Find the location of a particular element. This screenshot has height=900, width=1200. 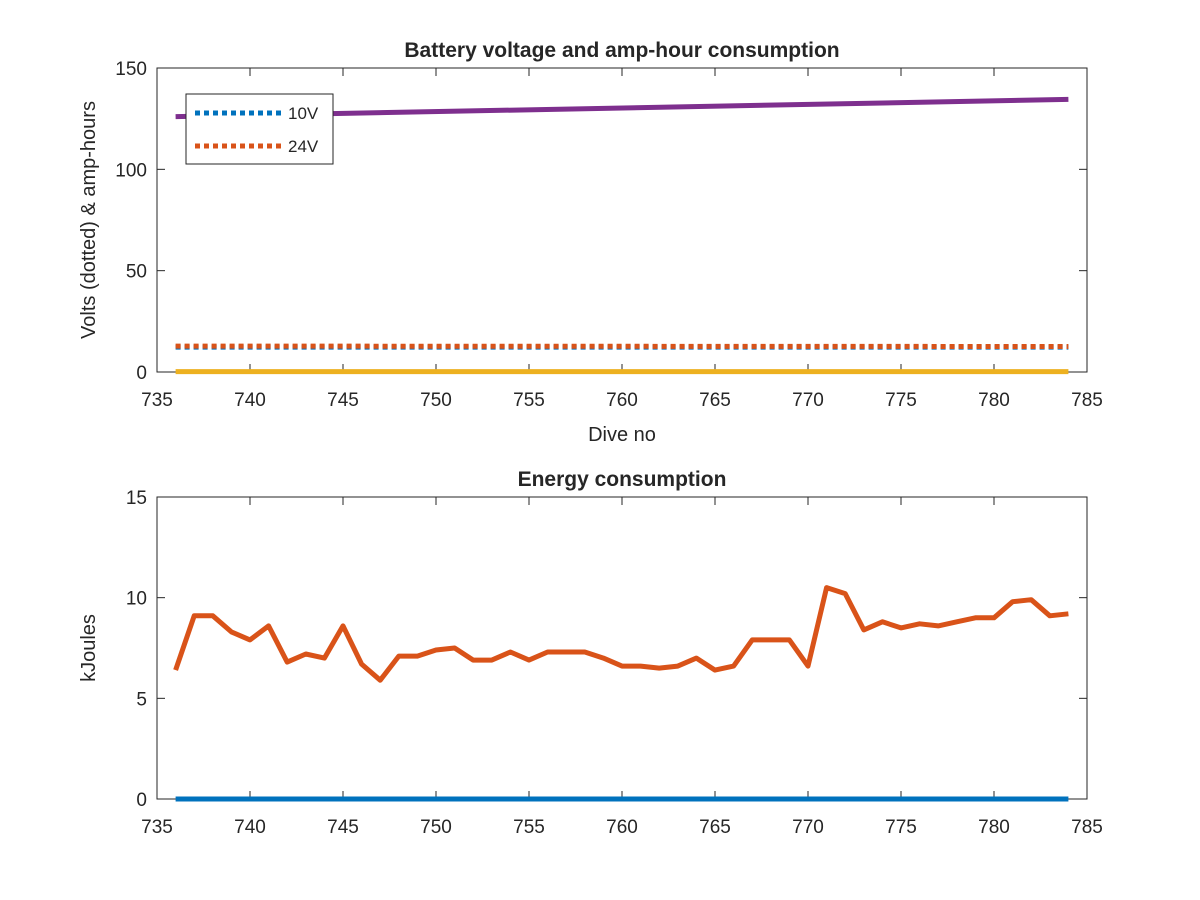

y-tick-label: 150 is located at coordinates (131, 69).